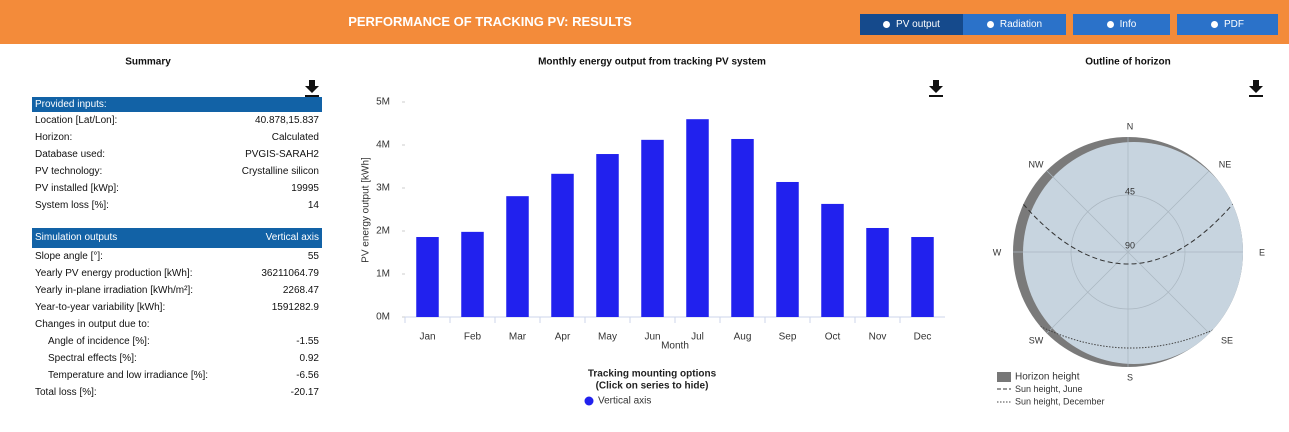  I want to click on table-row: PV installed [kWp]: 19995, so click(177, 188).